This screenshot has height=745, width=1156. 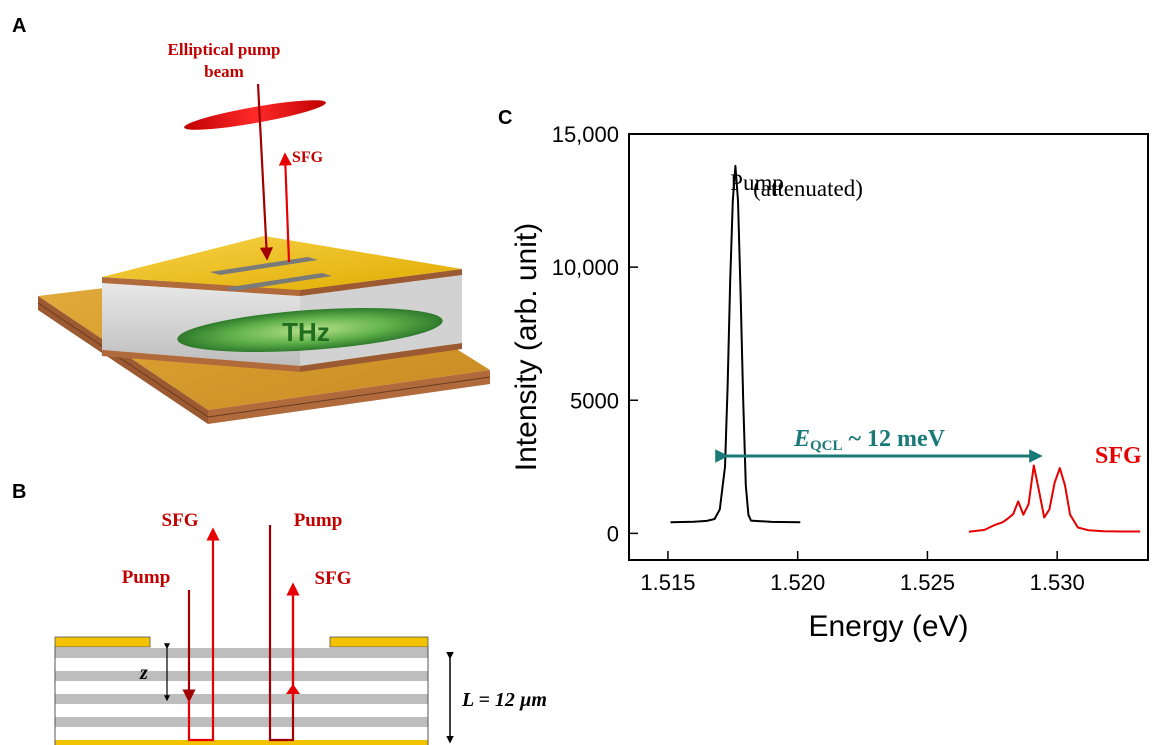 I want to click on panel-a-letter: A, so click(x=19, y=26).